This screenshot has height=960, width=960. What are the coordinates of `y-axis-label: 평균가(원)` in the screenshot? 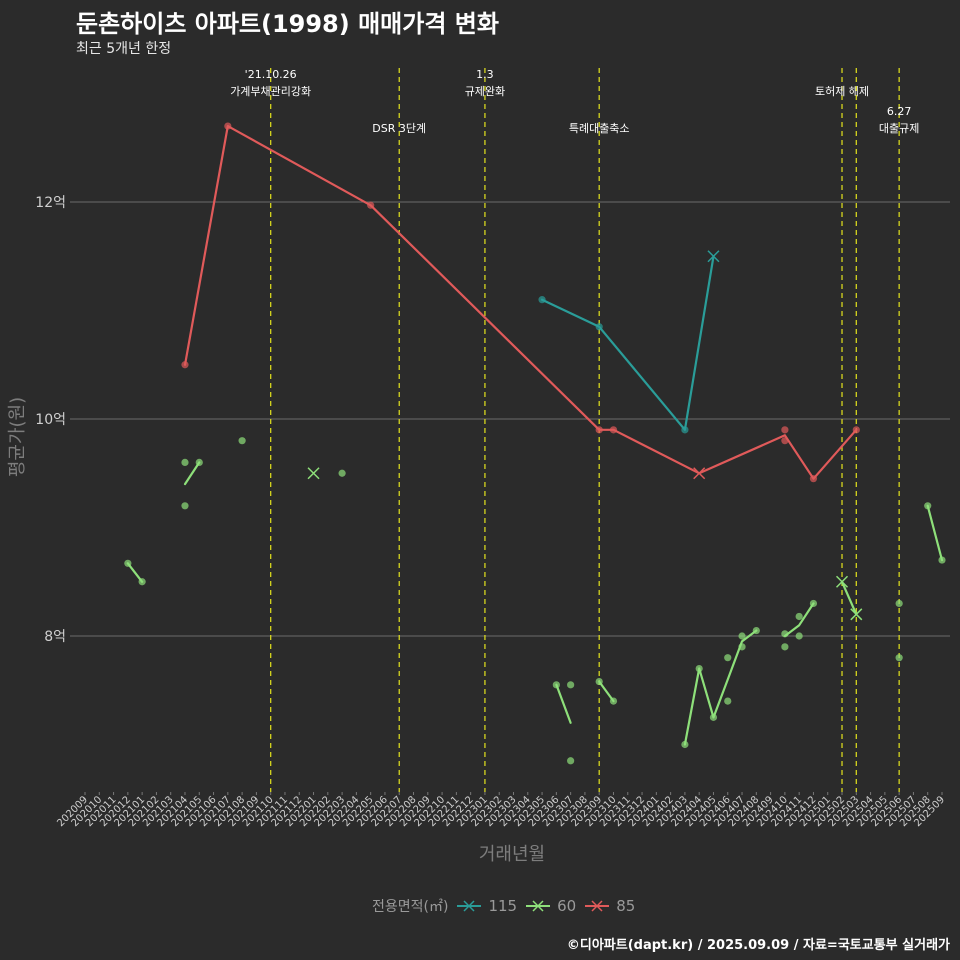 It's located at (17, 437).